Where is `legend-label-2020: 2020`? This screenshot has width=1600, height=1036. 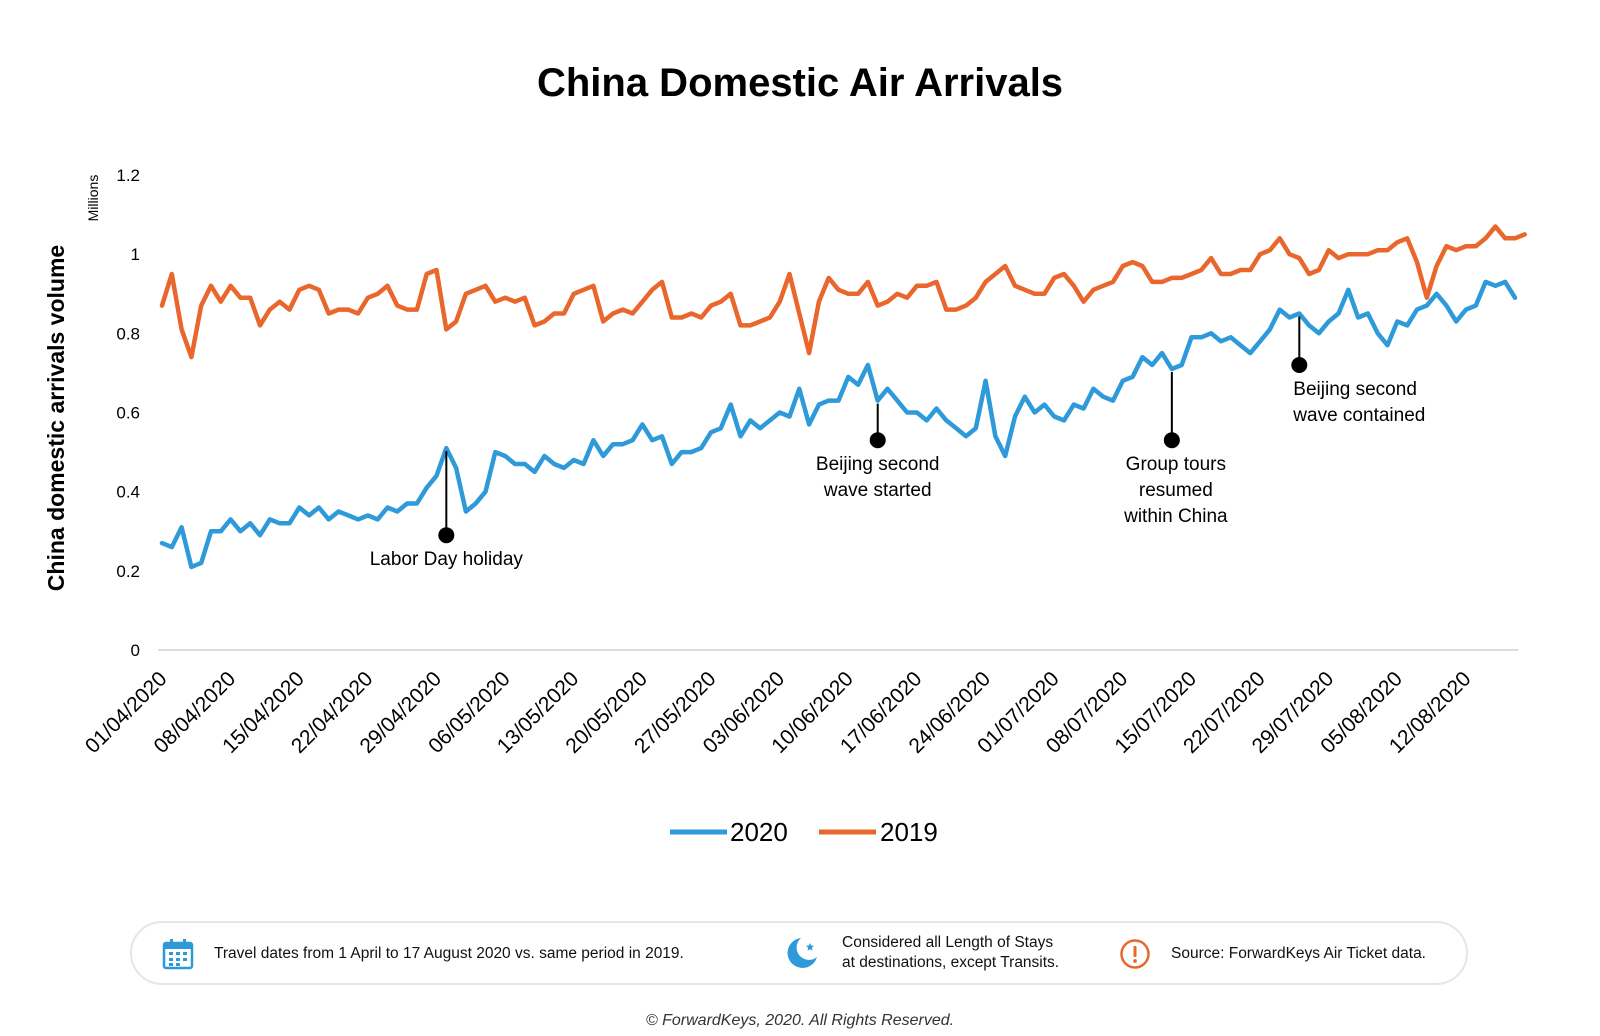
legend-label-2020: 2020 is located at coordinates (759, 832).